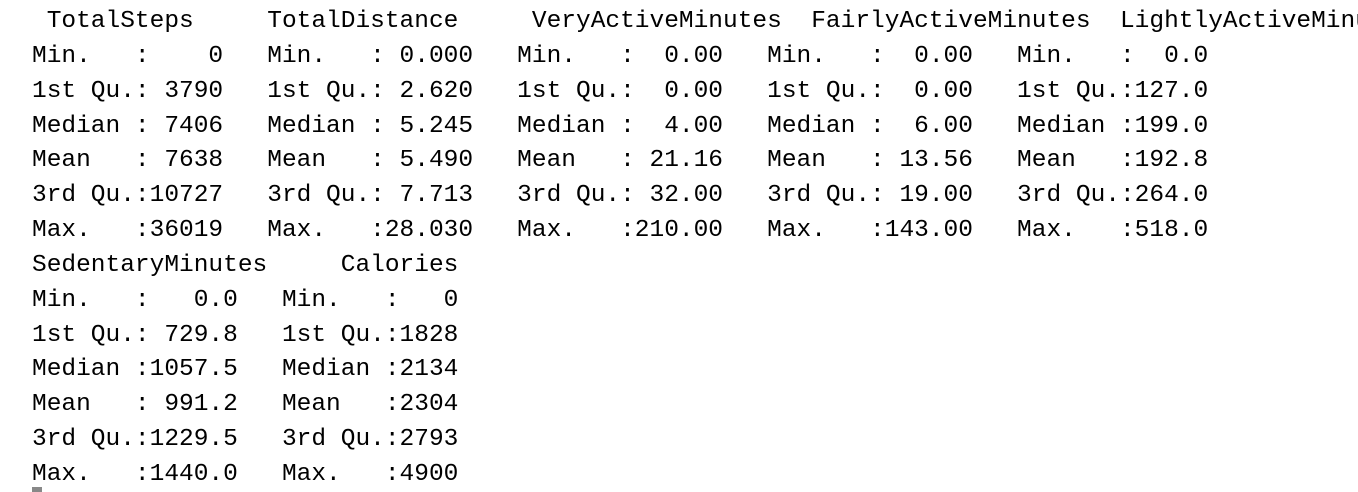  I want to click on summary-row-mean: Mean : 991.2 Mean :2304, so click(245, 404).